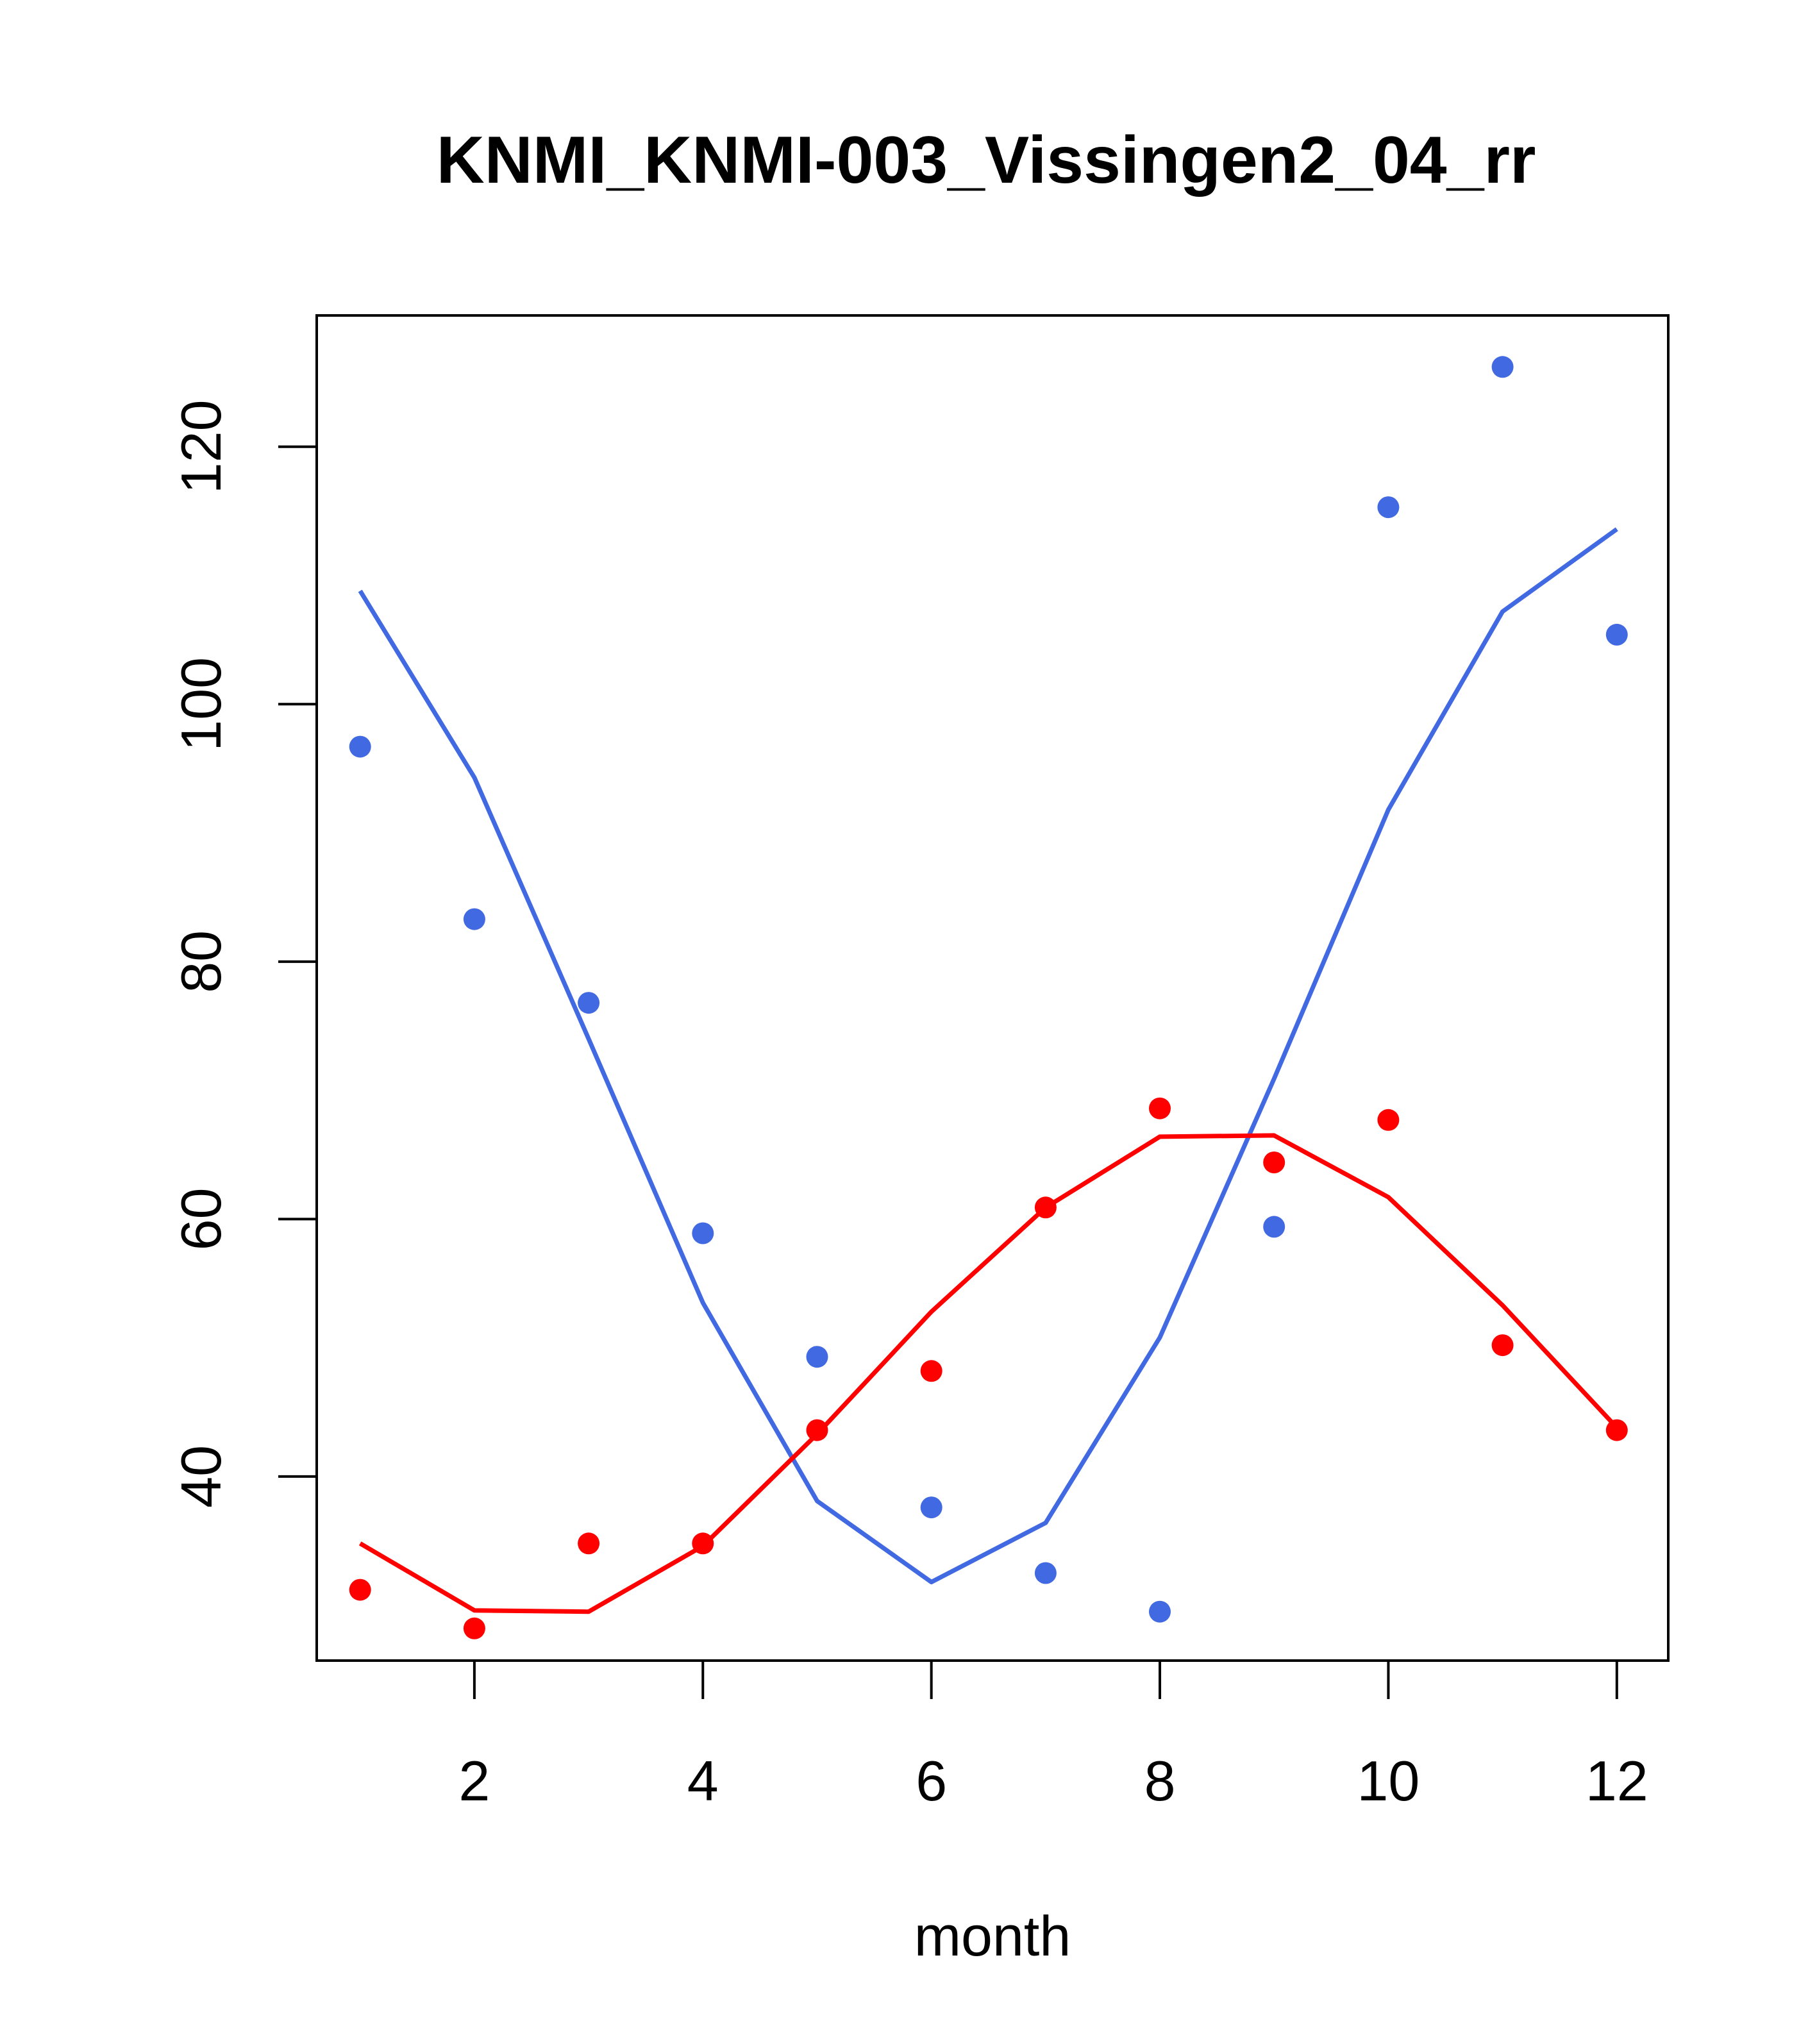  Describe the element at coordinates (1053, 1737) in the screenshot. I see `x-axis: 2 4 6 8 10 12` at that location.